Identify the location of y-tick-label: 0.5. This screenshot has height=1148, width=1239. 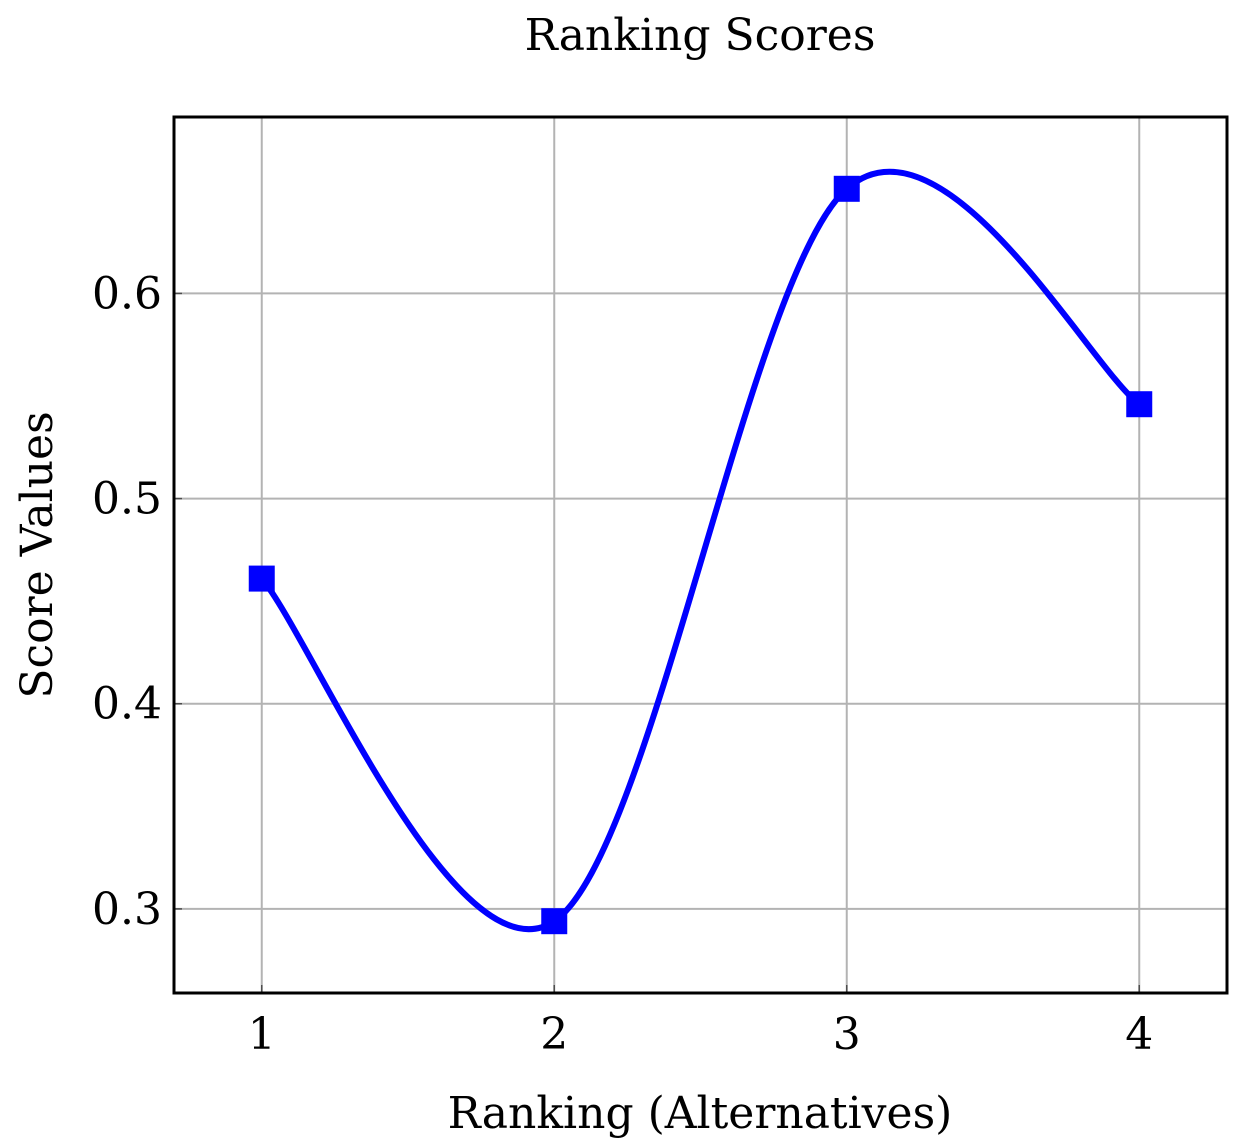
(127, 499).